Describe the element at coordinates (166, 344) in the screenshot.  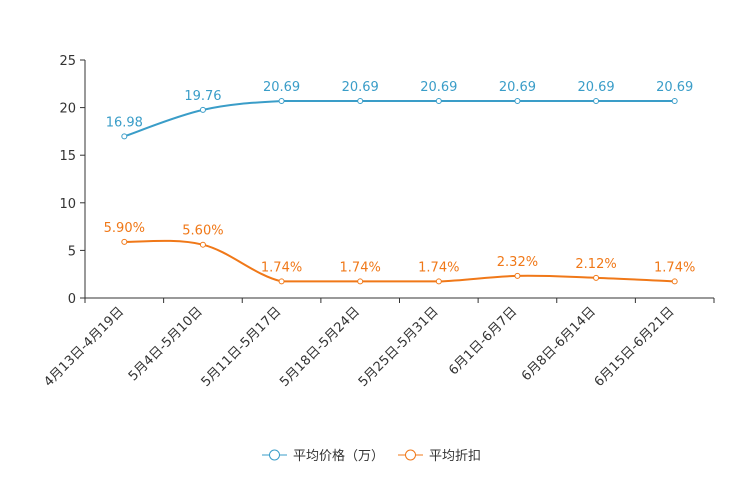
I see `x-tick-label: 5月4日-5月10日` at that location.